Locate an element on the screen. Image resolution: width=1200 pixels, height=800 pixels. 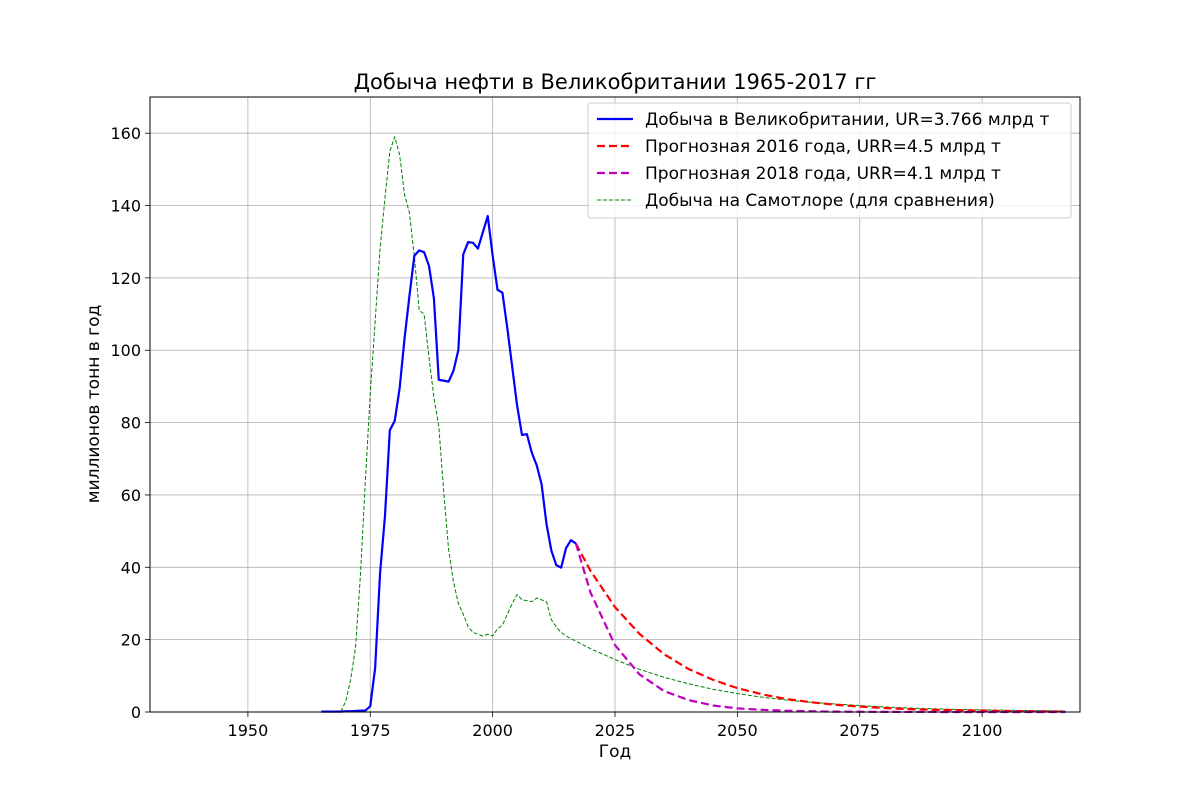
x-tick-label: 2000 is located at coordinates (492, 730).